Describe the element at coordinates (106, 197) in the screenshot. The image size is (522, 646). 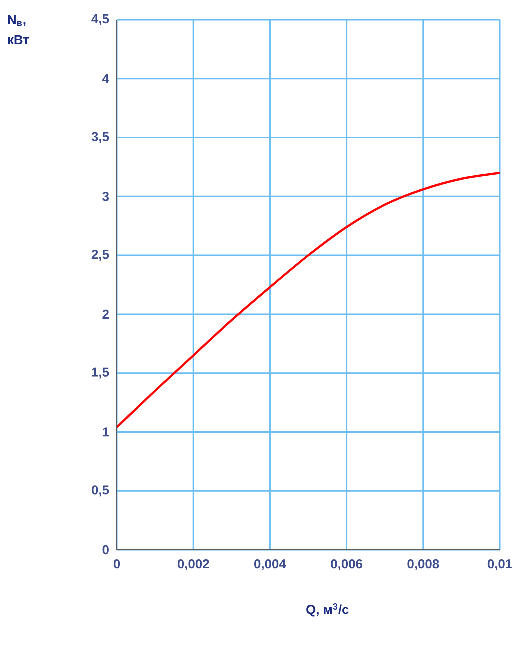
I see `y-tick-label: 3` at that location.